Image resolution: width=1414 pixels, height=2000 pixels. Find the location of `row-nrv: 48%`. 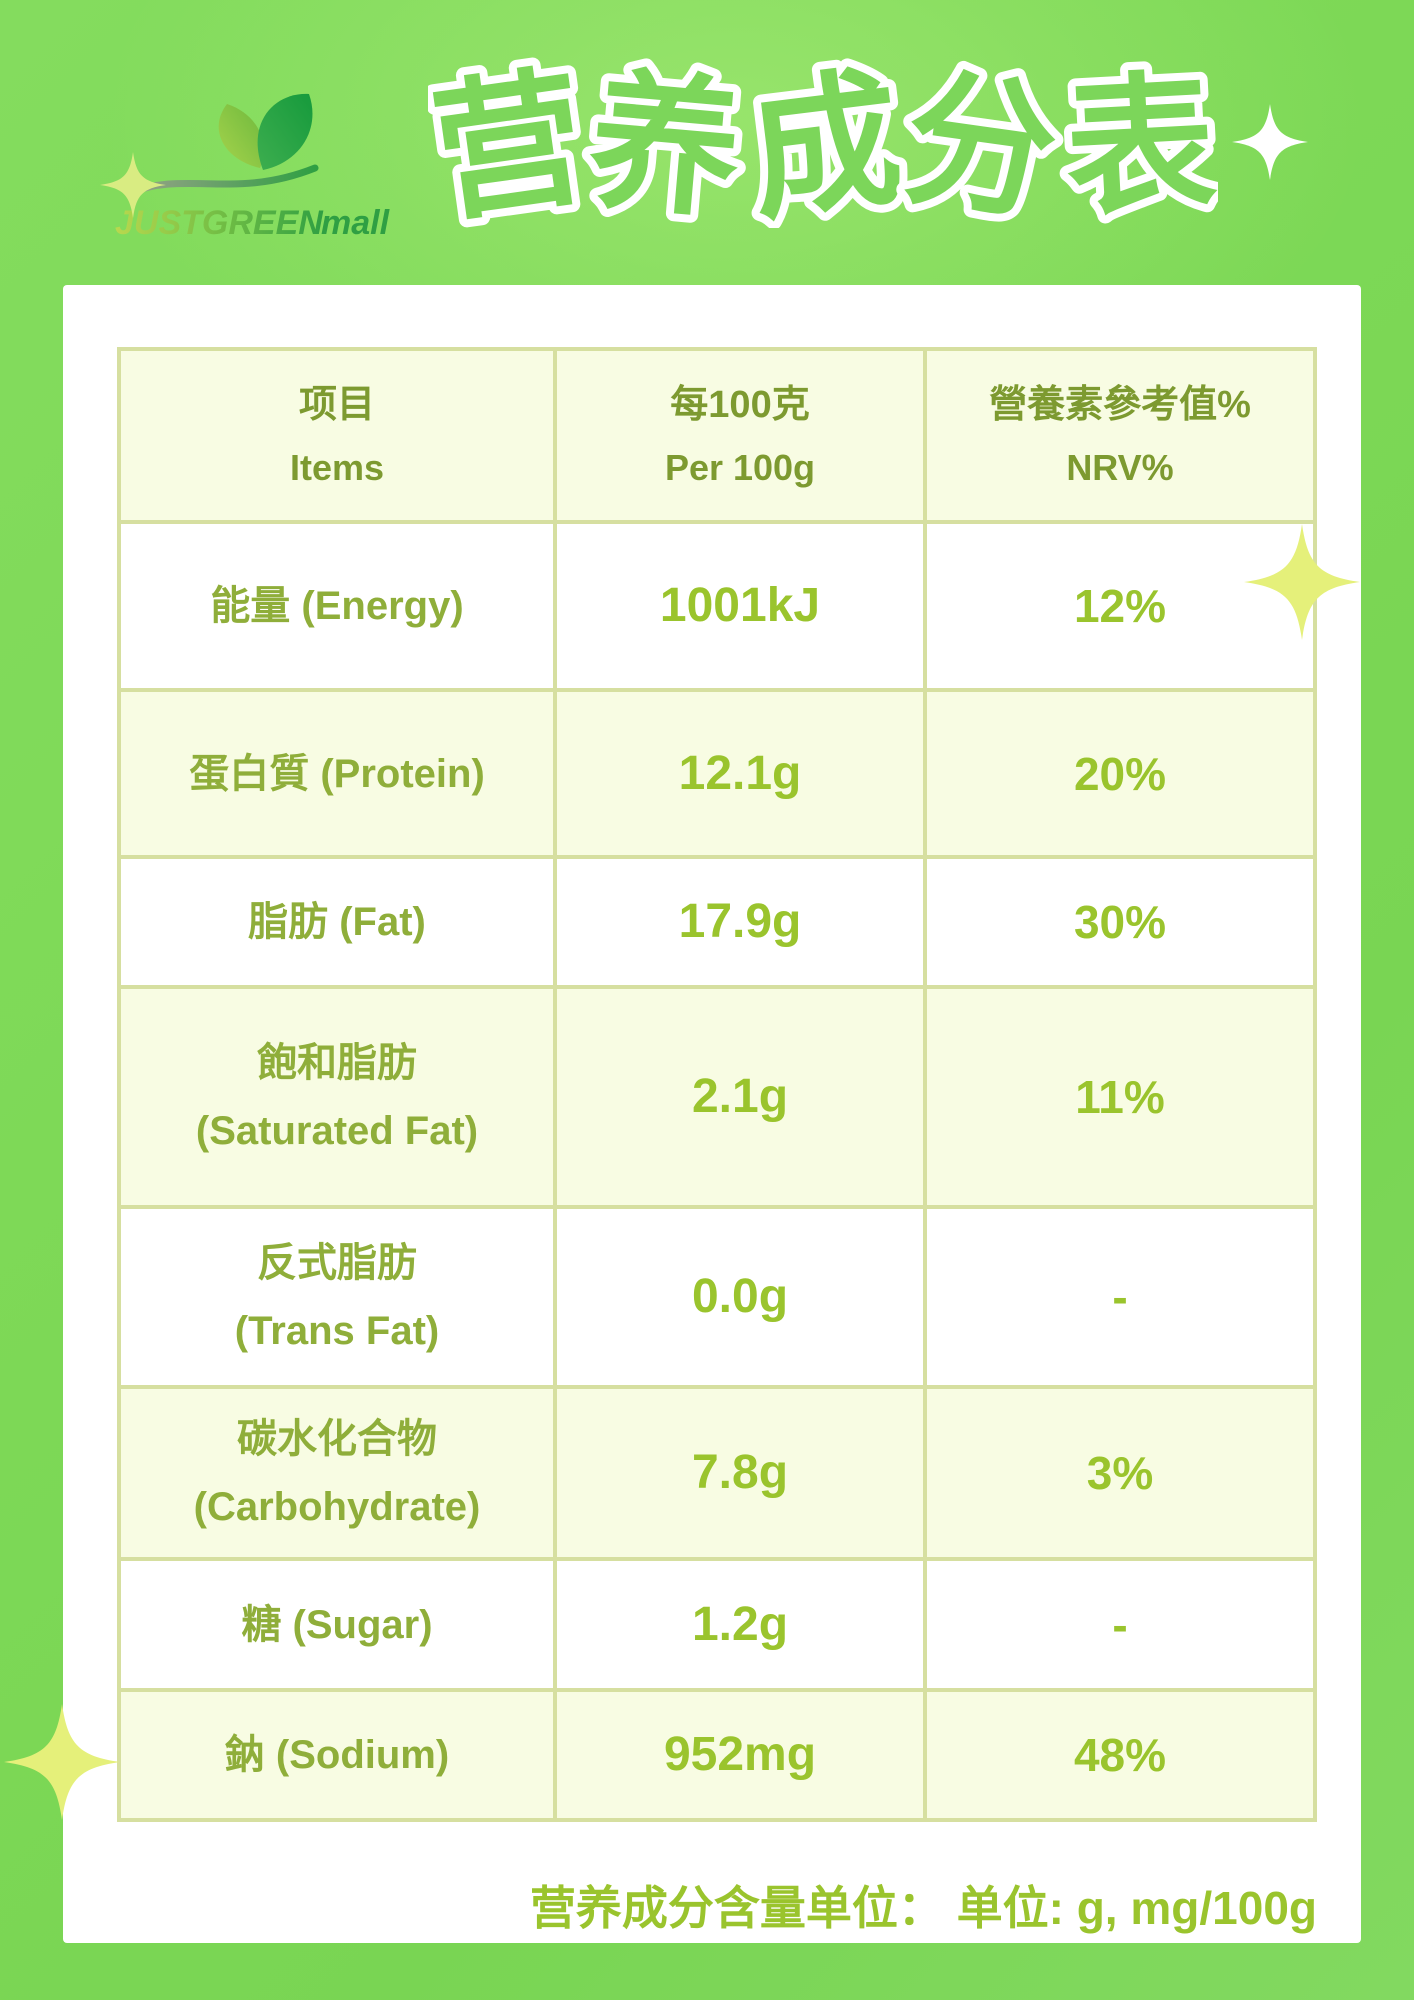

row-nrv: 48% is located at coordinates (1120, 1755).